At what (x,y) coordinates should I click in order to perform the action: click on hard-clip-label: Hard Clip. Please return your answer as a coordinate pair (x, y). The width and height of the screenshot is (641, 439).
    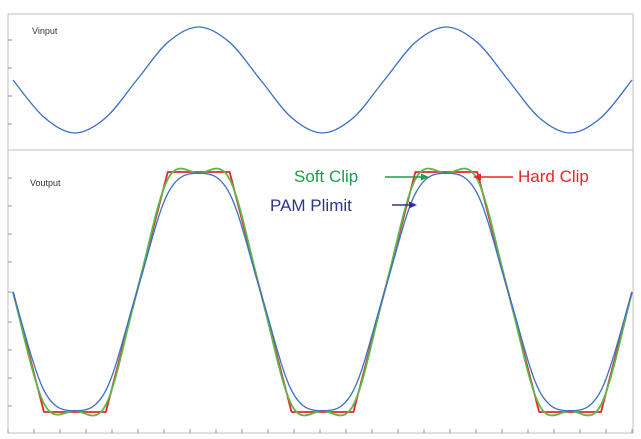
    Looking at the image, I should click on (553, 176).